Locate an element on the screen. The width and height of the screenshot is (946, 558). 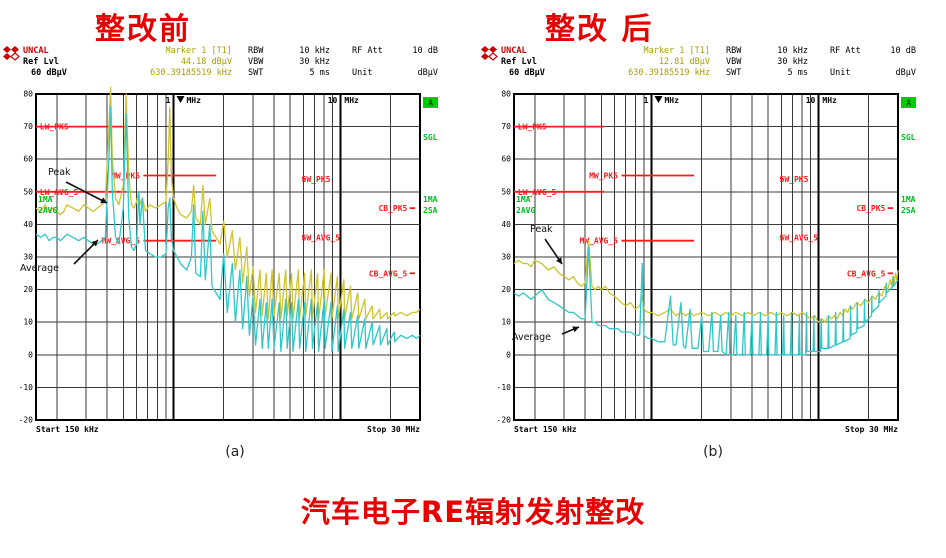
svg-text: 40 is located at coordinates (28, 224).